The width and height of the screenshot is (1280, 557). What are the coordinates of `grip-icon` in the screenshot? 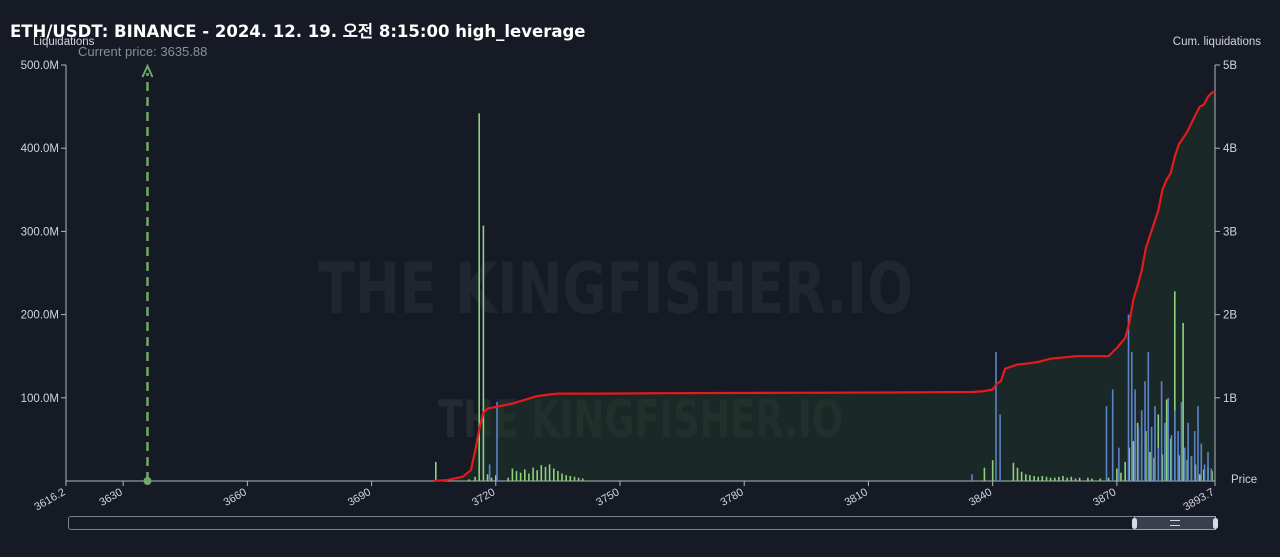 It's located at (1175, 523).